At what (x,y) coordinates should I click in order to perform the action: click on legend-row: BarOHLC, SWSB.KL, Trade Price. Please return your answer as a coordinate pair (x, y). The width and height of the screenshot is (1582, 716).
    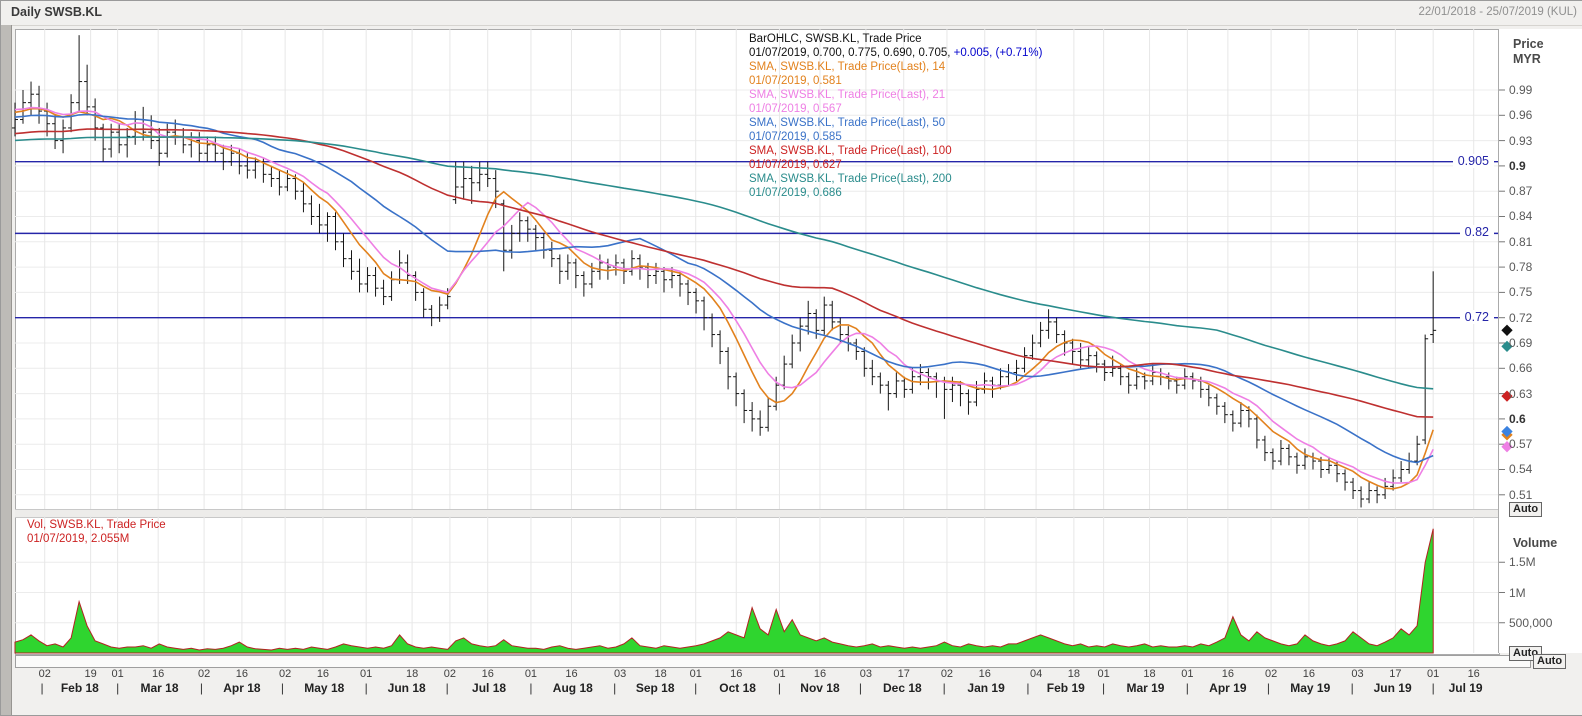
    Looking at the image, I should click on (896, 39).